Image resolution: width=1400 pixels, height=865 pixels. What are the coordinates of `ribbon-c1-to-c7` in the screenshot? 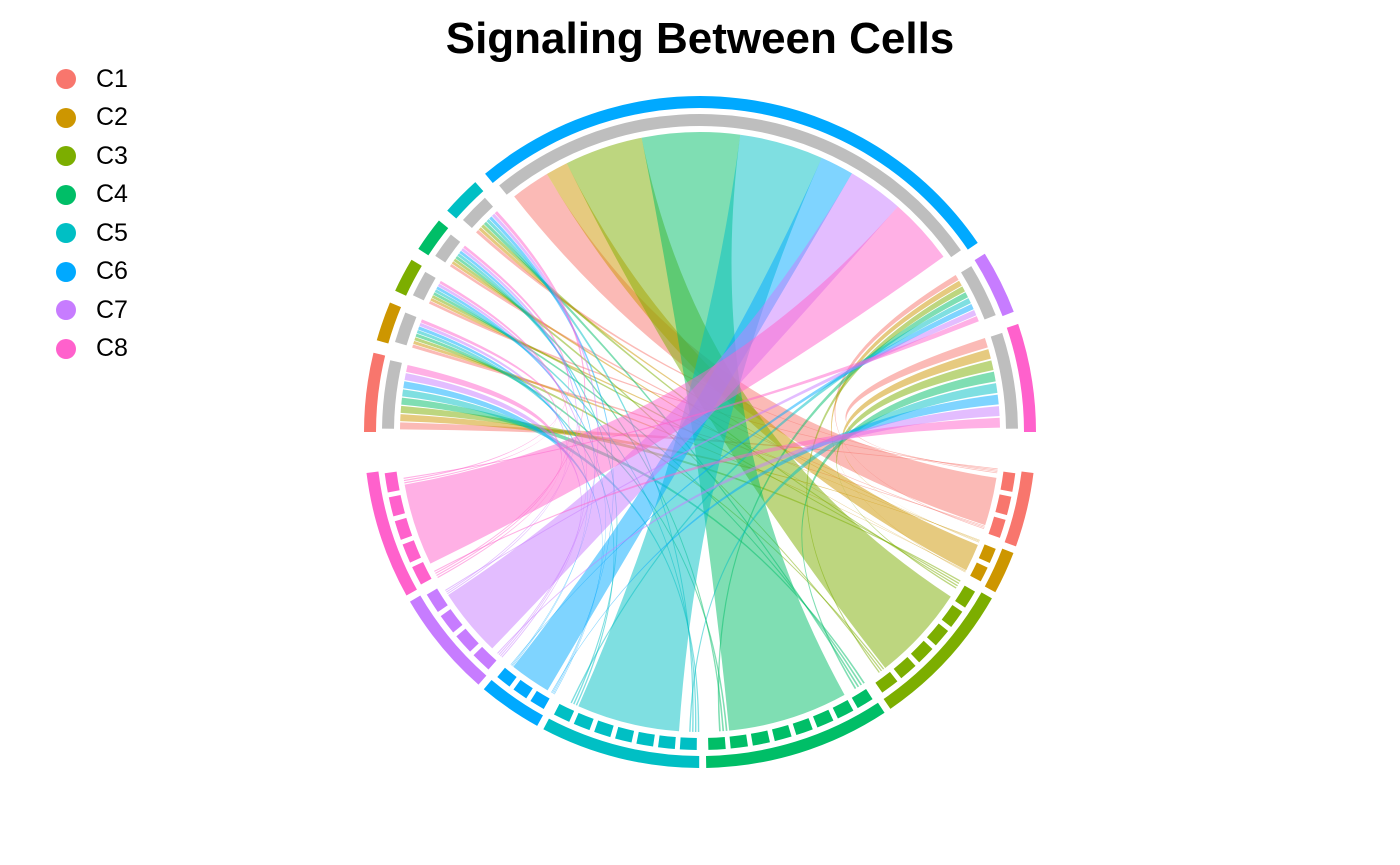 It's located at (909, 402).